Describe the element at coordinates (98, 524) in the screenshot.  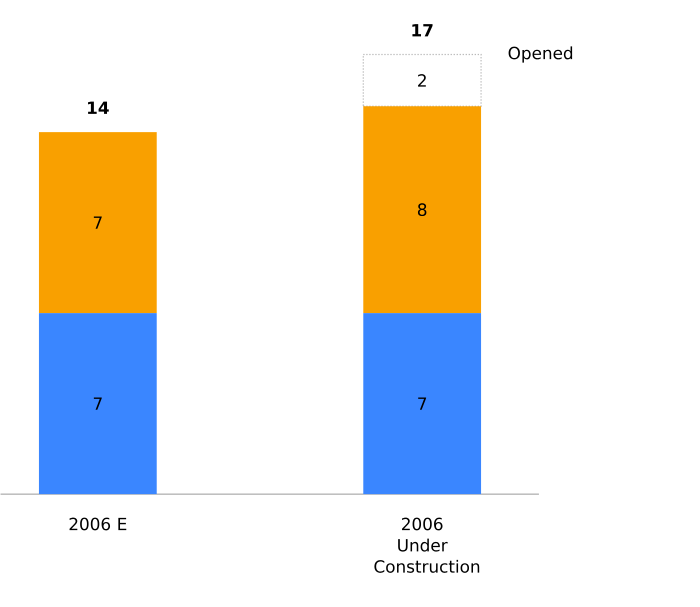
I see `x-tick-label: 2006 E` at that location.